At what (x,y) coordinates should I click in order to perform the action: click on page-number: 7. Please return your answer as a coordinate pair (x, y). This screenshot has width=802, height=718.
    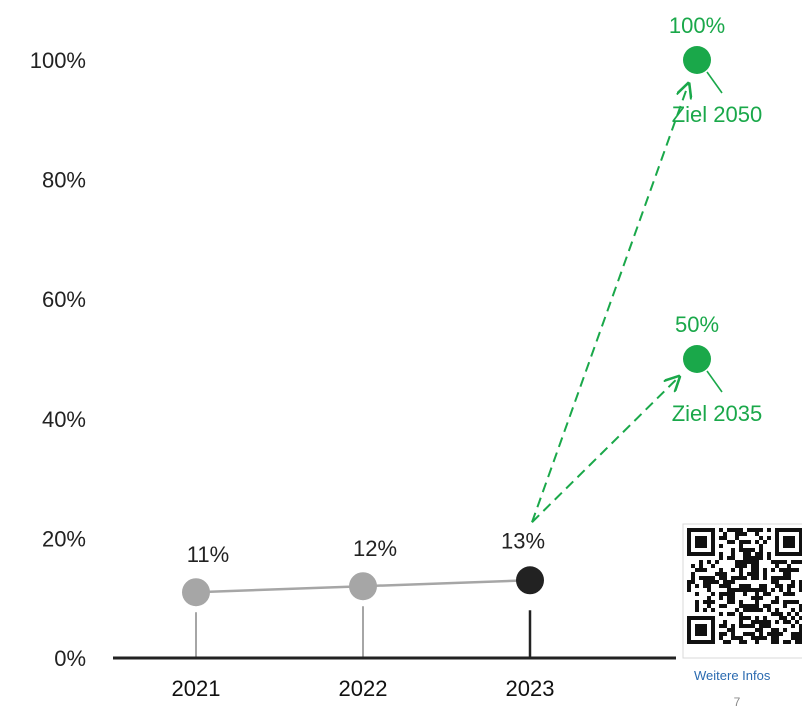
    Looking at the image, I should click on (737, 702).